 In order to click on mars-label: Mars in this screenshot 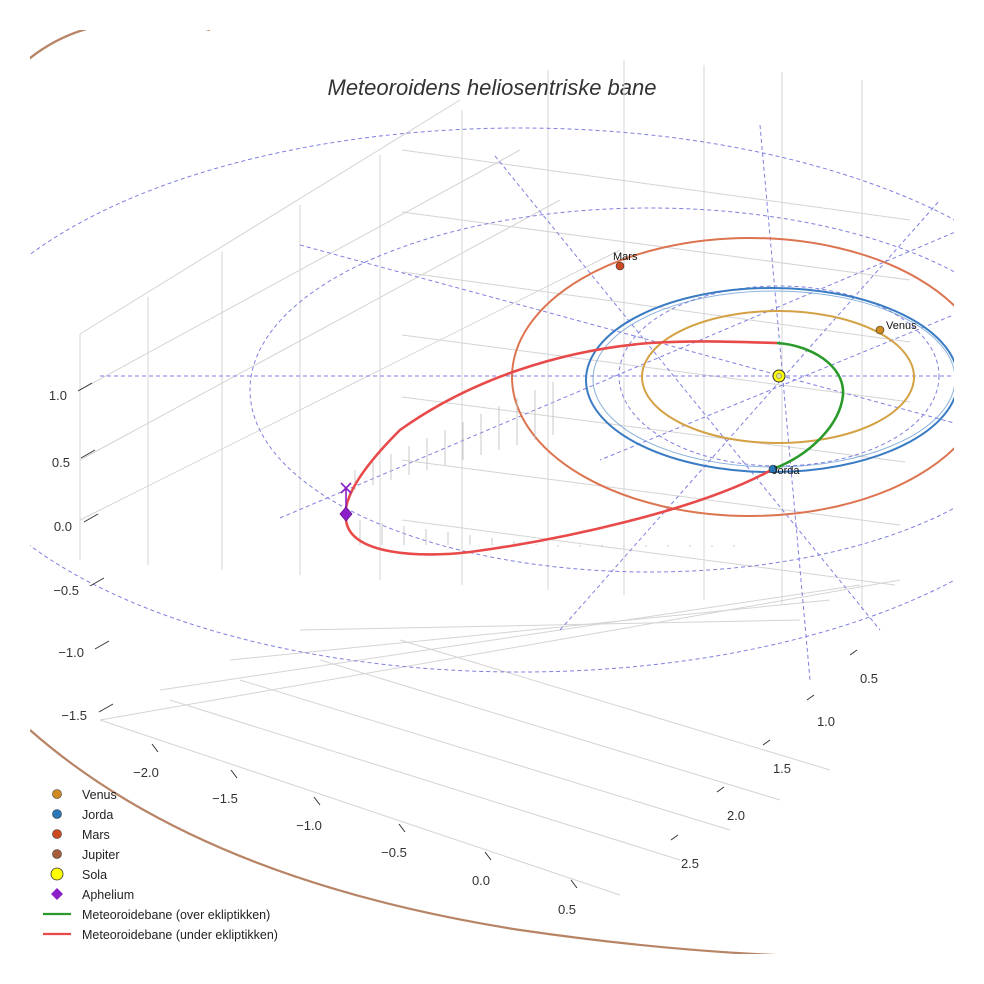, I will do `click(625, 257)`.